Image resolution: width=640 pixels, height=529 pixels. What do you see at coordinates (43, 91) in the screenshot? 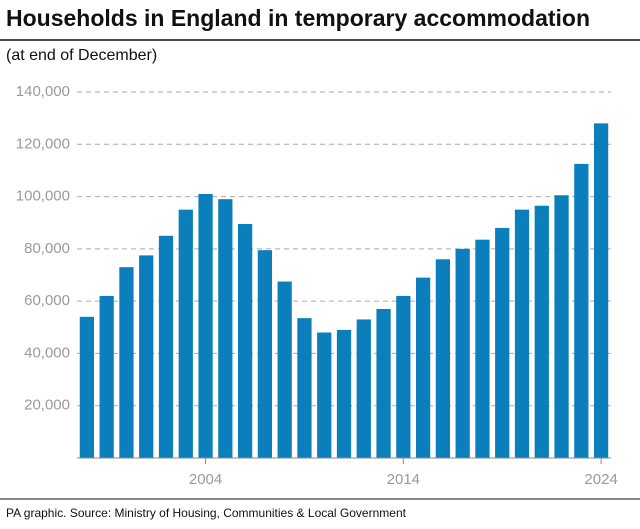
I see `y-tick-label: 140,000` at bounding box center [43, 91].